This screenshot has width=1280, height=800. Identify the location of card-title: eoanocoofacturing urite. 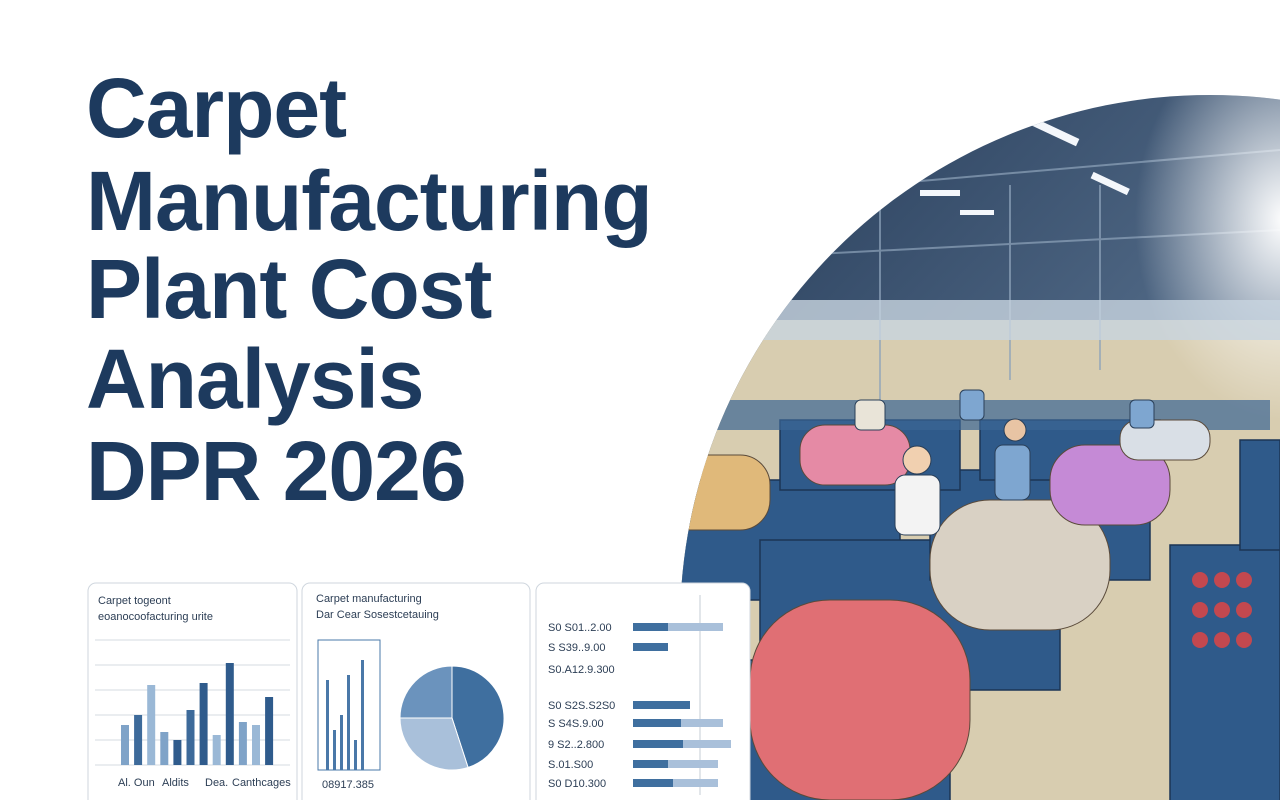
(155, 617).